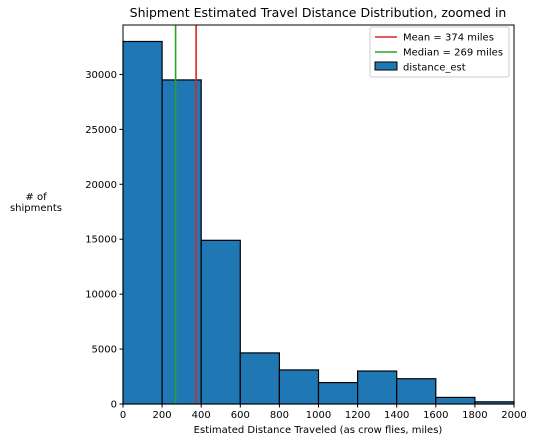  I want to click on x-tick-label-6: 1200, so click(357, 415).